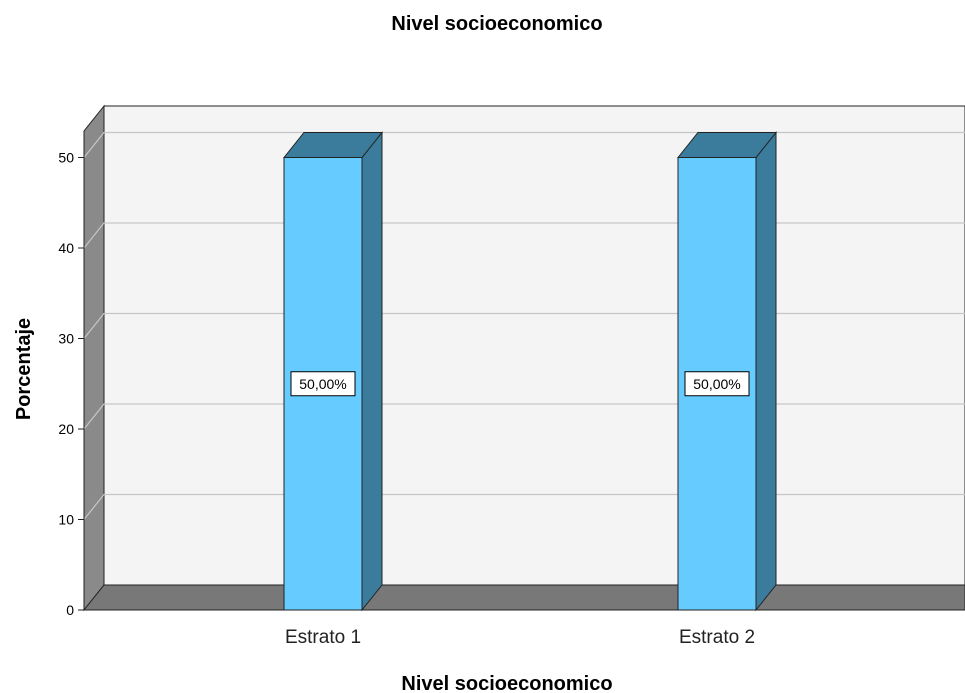 Image resolution: width=965 pixels, height=693 pixels. I want to click on x-category-label: Estrato 2, so click(717, 637).